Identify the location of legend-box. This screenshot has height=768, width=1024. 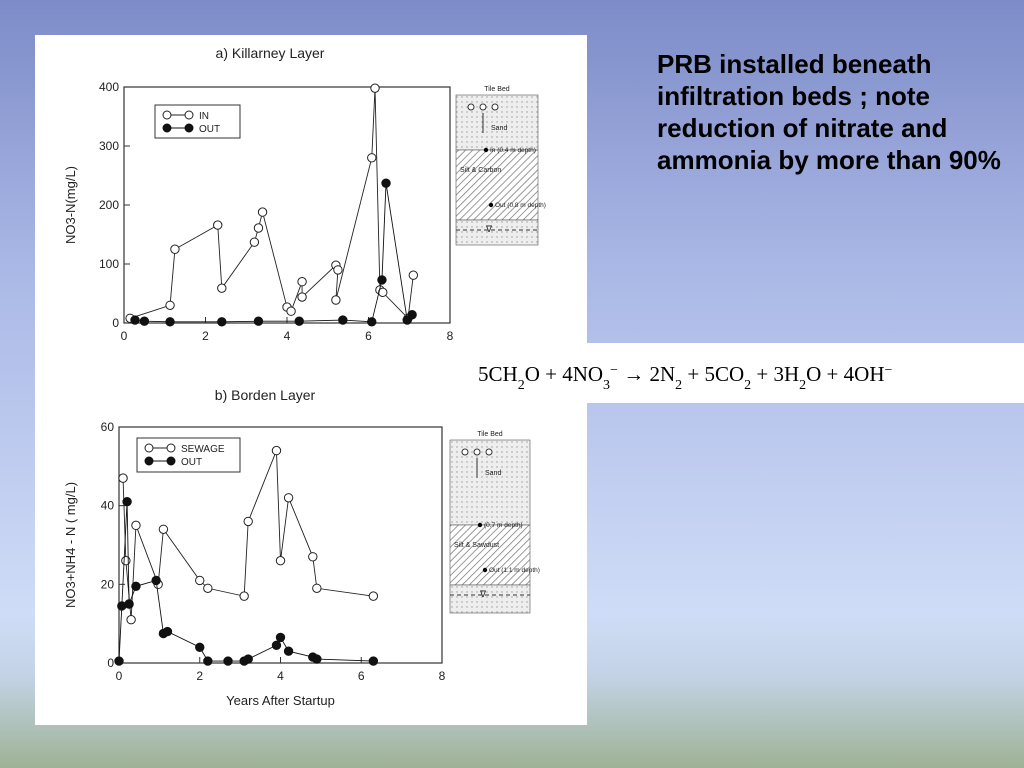
(188, 455).